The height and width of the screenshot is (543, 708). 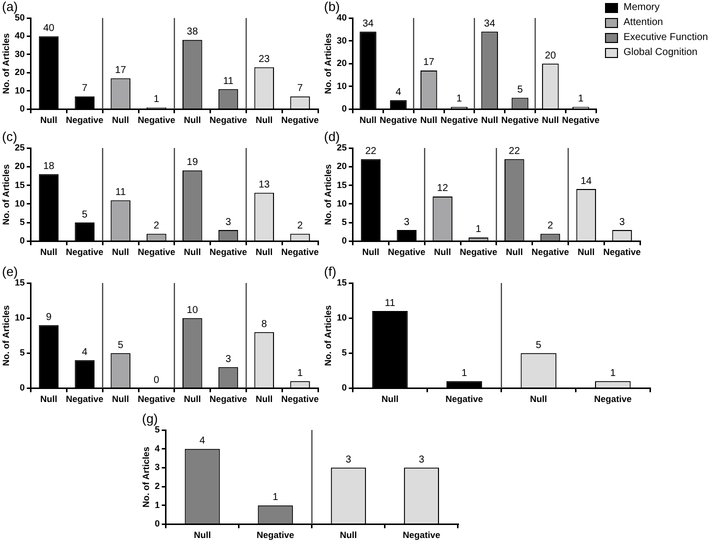 What do you see at coordinates (150, 418) in the screenshot?
I see `chart-title: (g)` at bounding box center [150, 418].